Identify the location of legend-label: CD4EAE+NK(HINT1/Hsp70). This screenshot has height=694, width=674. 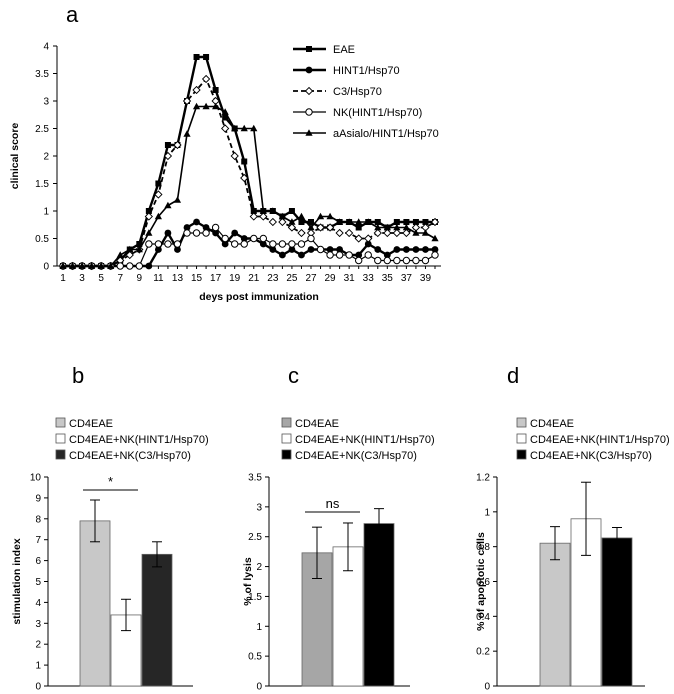
(365, 440).